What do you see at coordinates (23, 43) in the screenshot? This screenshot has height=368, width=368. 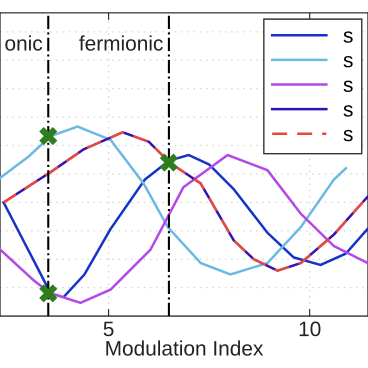 I see `annotation: onic` at bounding box center [23, 43].